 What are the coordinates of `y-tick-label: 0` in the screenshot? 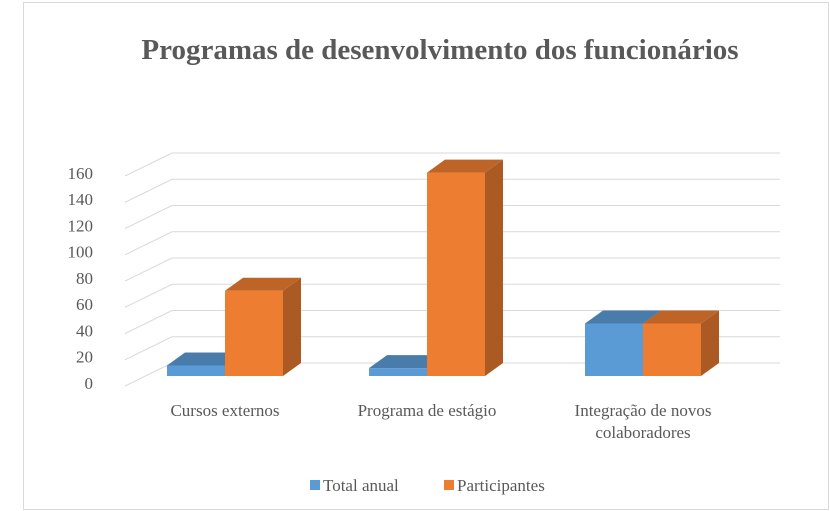 It's located at (89, 383).